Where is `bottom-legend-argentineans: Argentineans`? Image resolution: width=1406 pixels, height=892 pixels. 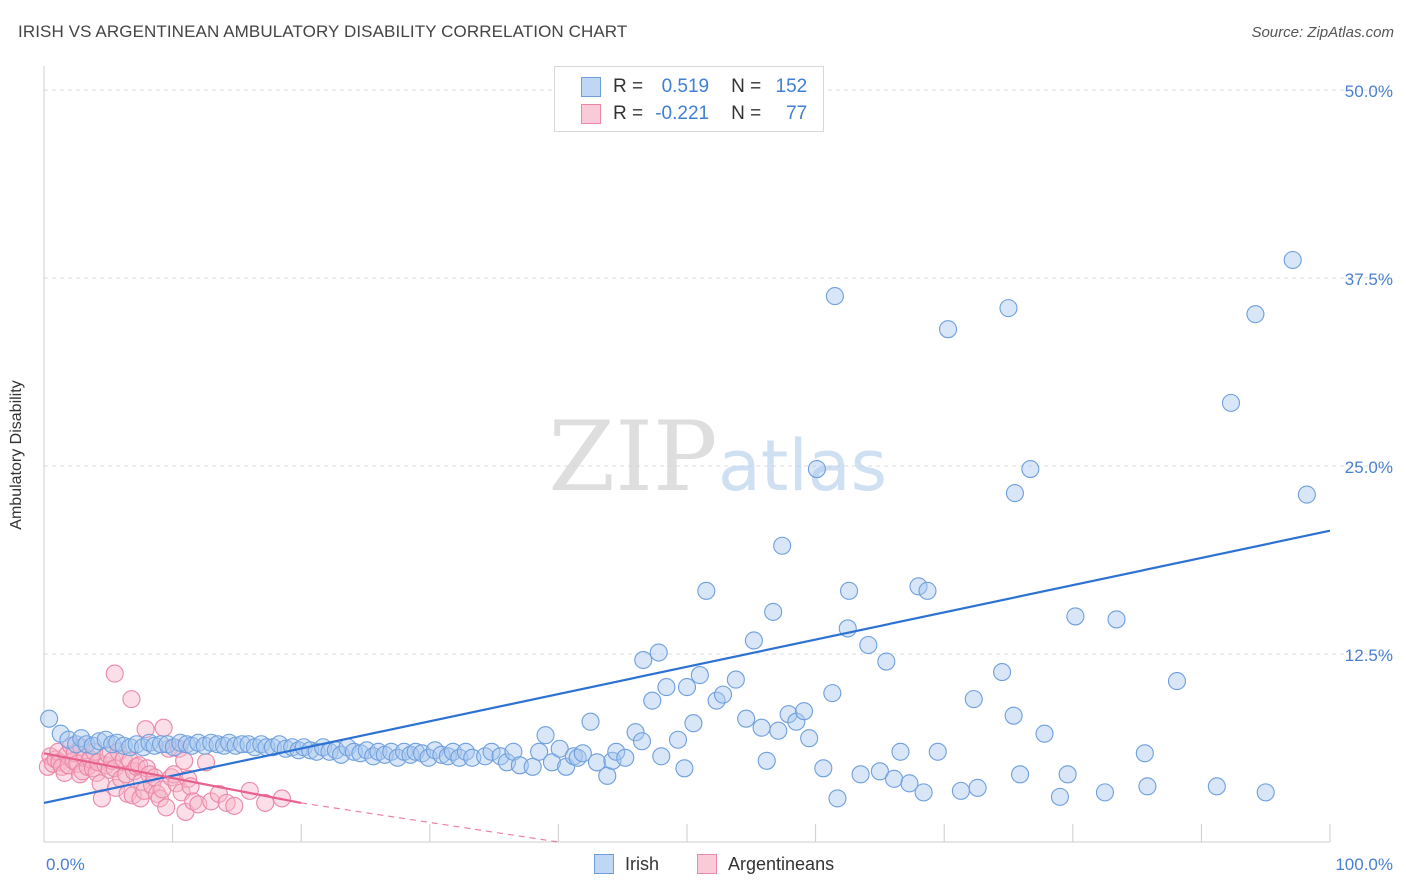
bottom-legend-argentineans: Argentineans is located at coordinates (765, 864).